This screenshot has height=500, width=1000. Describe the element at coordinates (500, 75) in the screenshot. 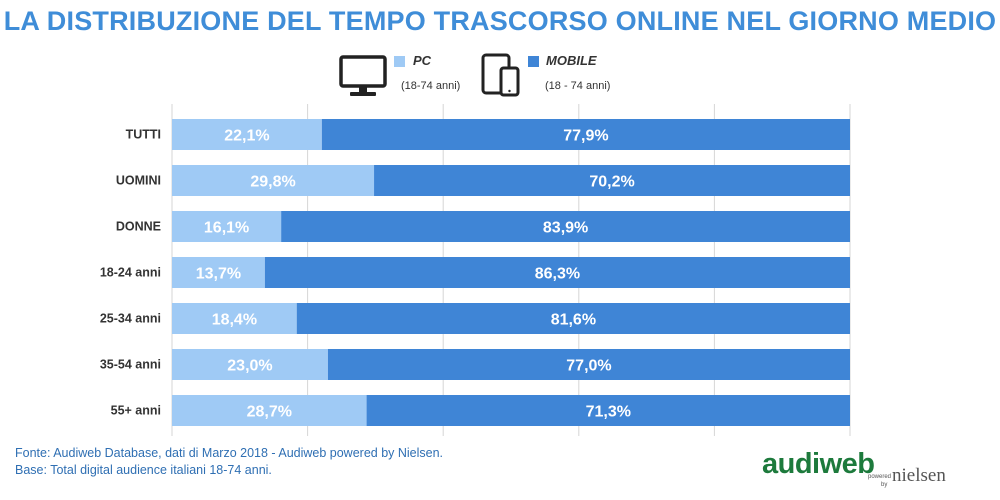

I see `tablet-phone-icon` at that location.